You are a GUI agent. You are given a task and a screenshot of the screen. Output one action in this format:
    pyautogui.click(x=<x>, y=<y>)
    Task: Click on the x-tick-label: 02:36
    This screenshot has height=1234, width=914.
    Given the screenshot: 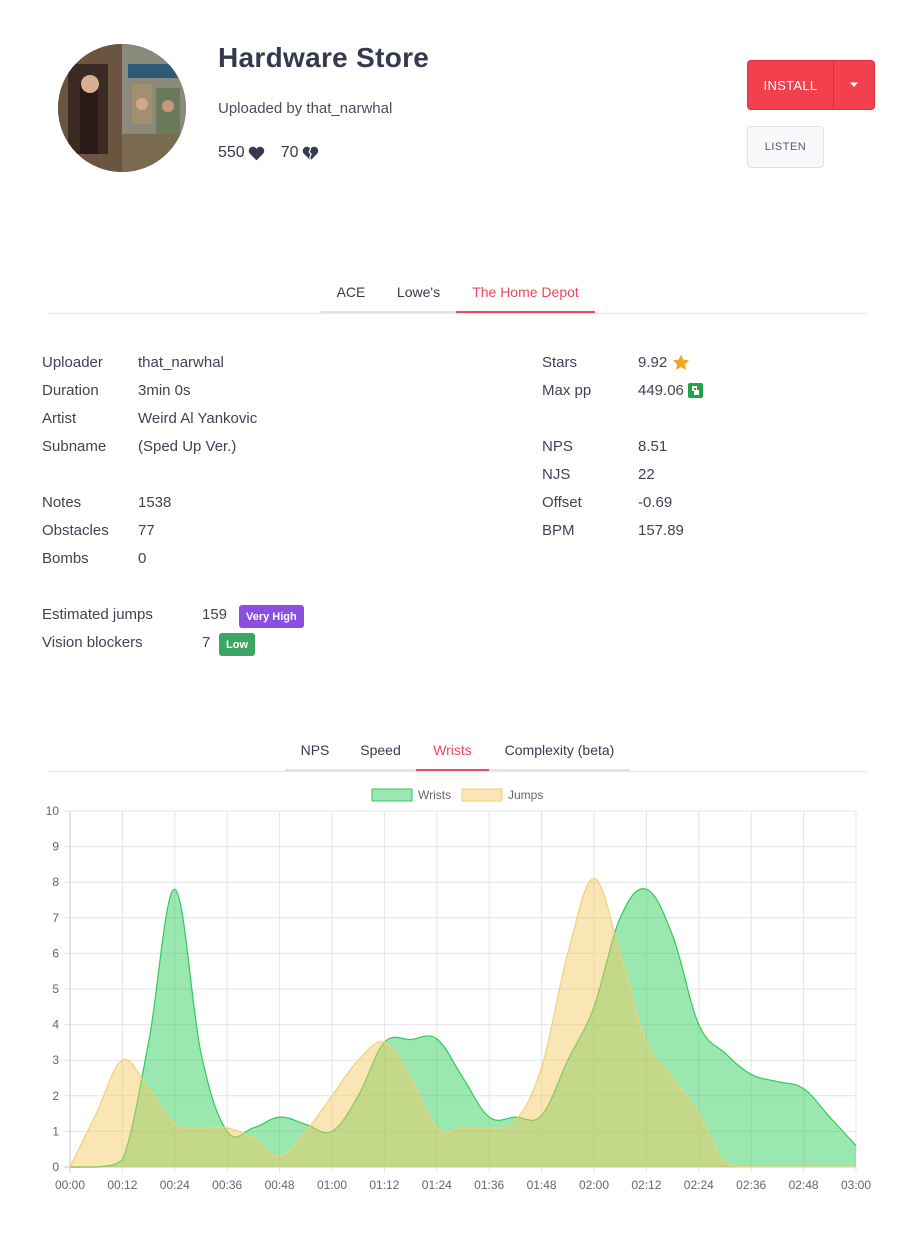 What is the action you would take?
    pyautogui.click(x=751, y=1185)
    